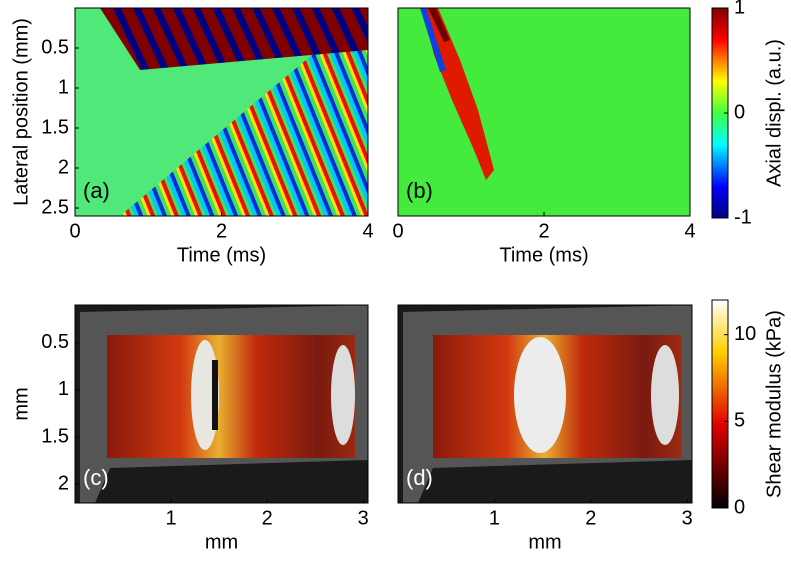 This screenshot has width=791, height=562. What do you see at coordinates (774, 113) in the screenshot?
I see `colorbar-label: Axial displ. (a.u.)` at bounding box center [774, 113].